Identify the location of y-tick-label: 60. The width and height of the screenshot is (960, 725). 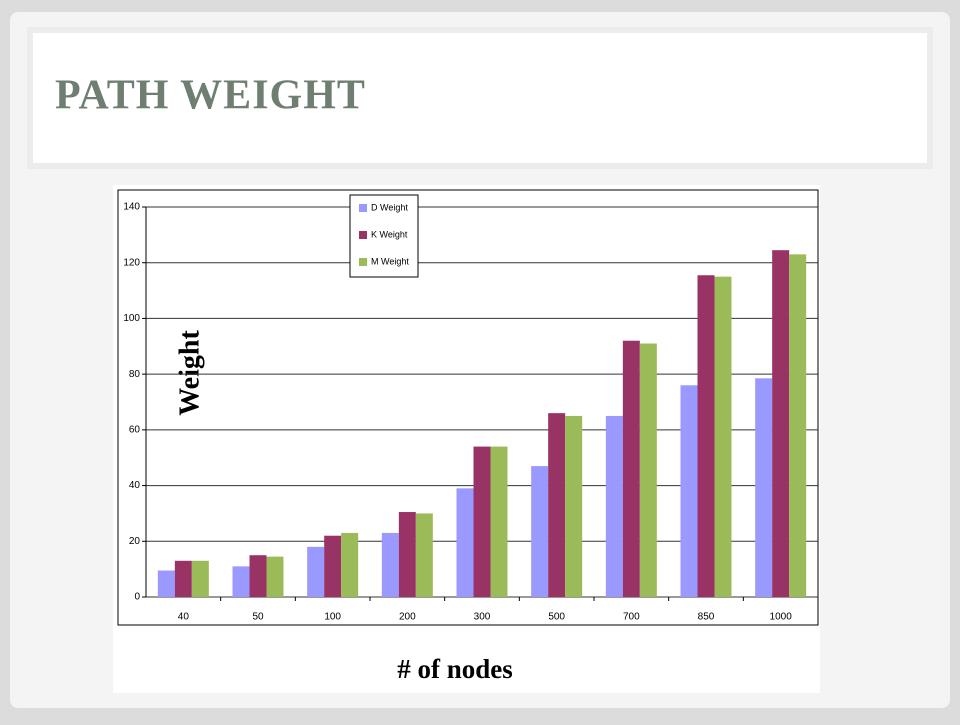
(135, 429).